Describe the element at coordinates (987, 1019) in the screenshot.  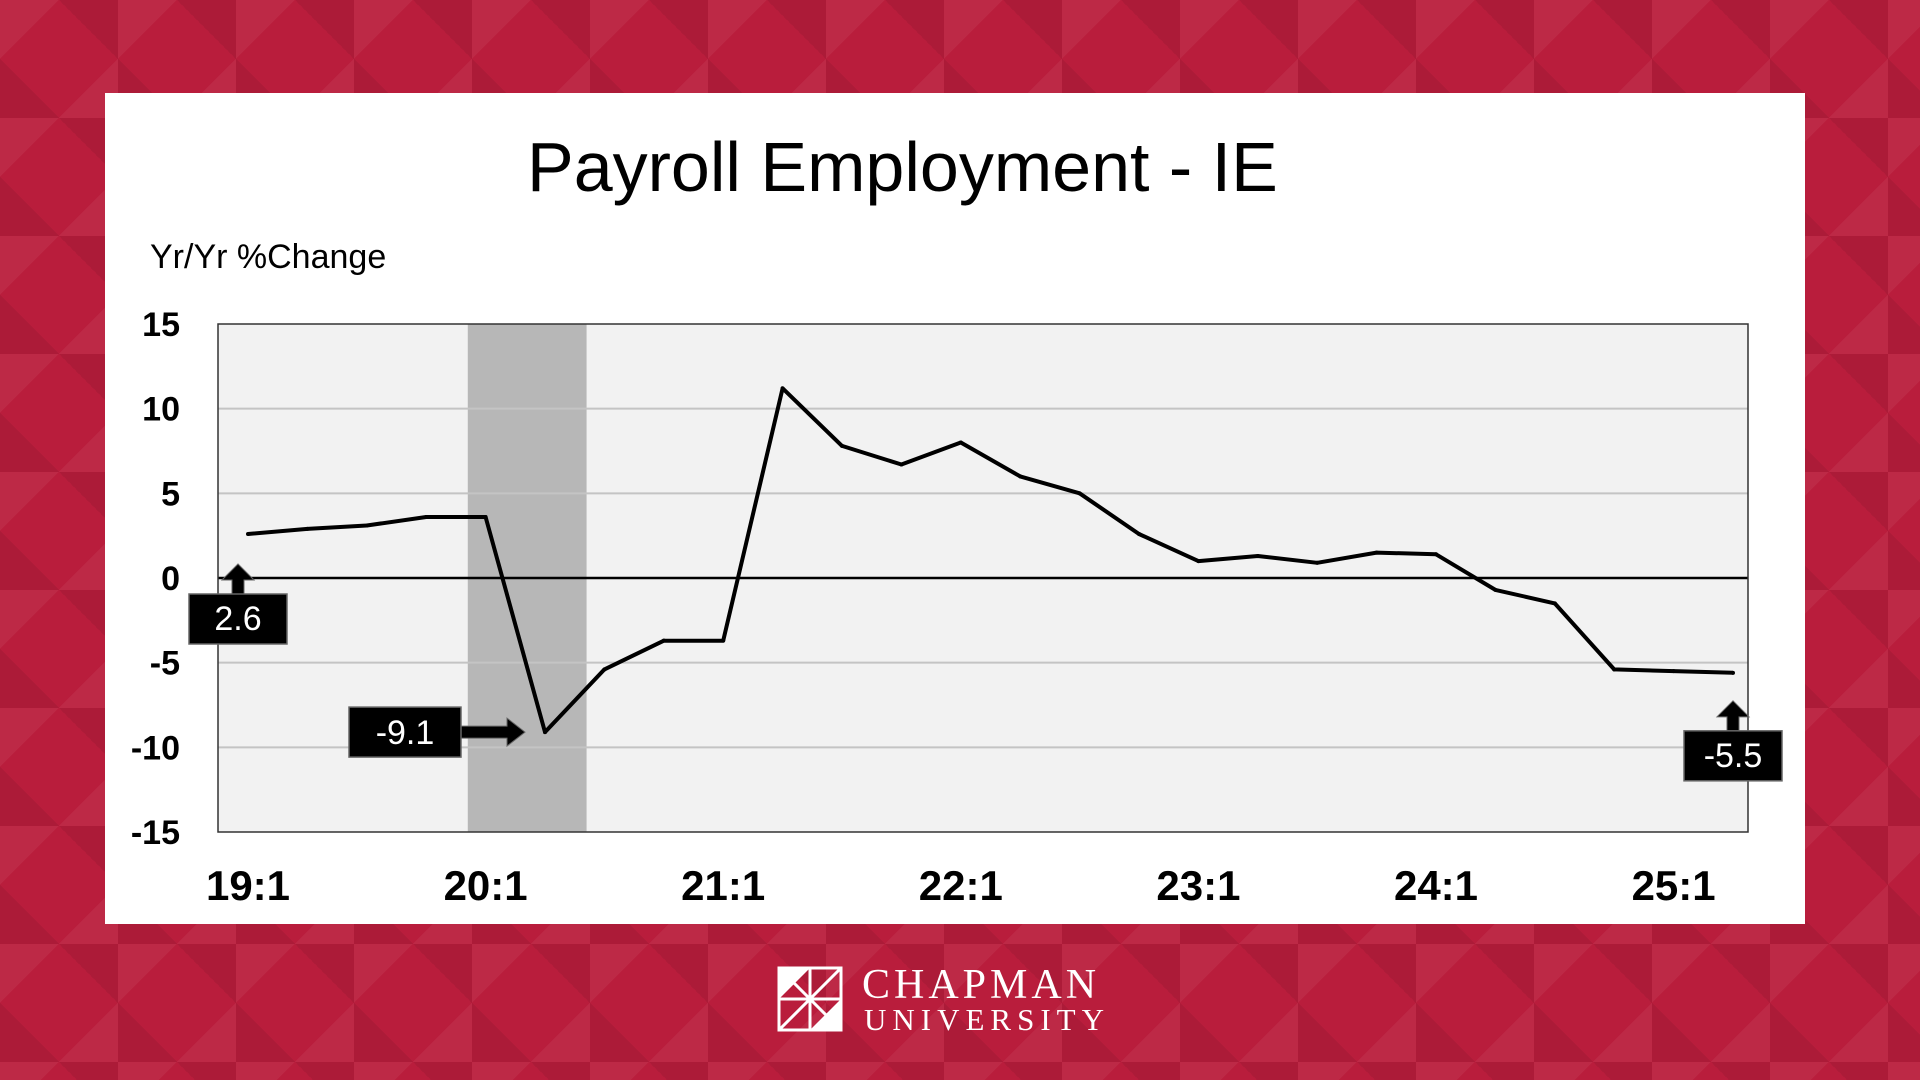
I see `logo-name-line2: UNIVERSITY` at that location.